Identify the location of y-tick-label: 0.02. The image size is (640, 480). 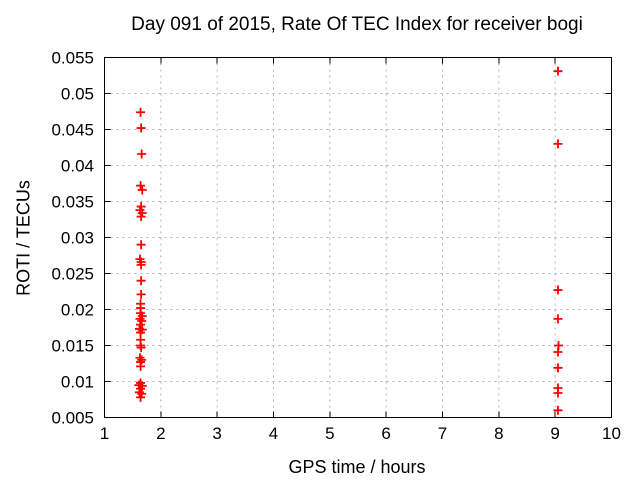
(77, 310).